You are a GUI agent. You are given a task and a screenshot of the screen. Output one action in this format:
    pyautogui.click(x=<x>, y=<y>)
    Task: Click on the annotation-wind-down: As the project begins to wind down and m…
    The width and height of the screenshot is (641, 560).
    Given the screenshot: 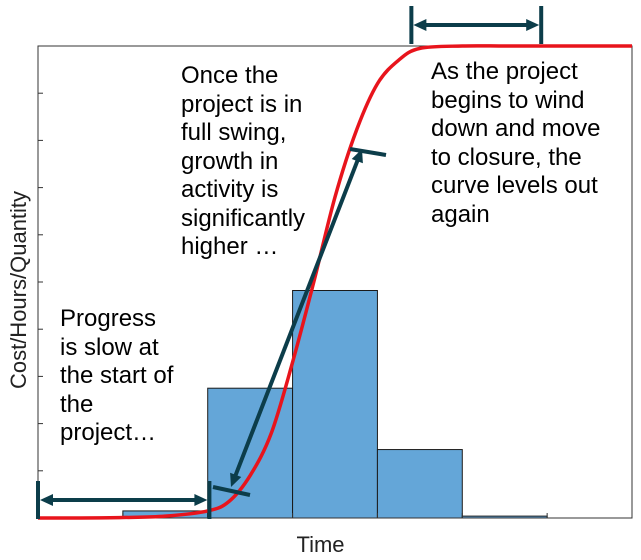 What is the action you would take?
    pyautogui.click(x=516, y=143)
    